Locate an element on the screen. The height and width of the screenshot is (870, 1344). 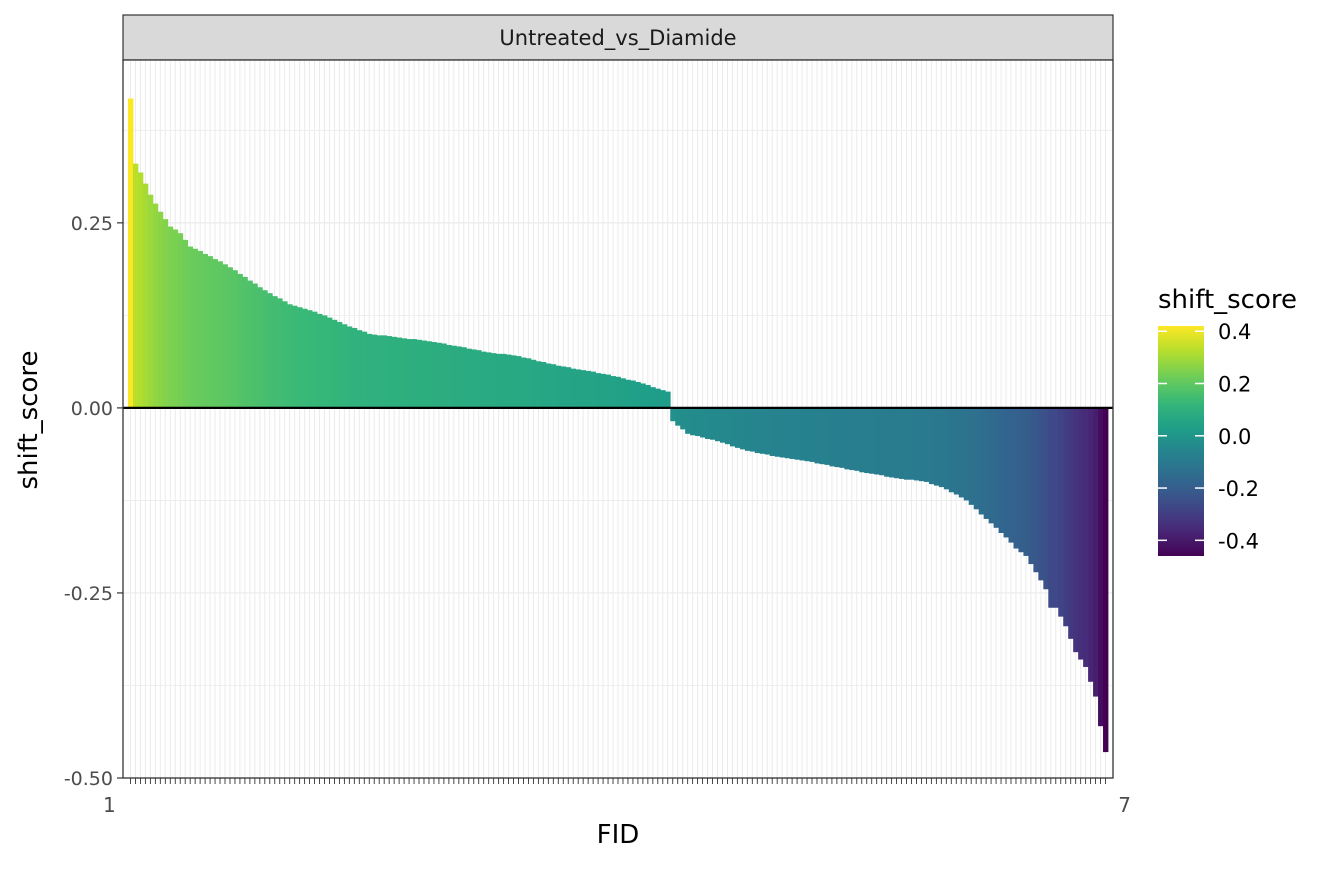
y-tick-label: 0.00 is located at coordinates (92, 409).